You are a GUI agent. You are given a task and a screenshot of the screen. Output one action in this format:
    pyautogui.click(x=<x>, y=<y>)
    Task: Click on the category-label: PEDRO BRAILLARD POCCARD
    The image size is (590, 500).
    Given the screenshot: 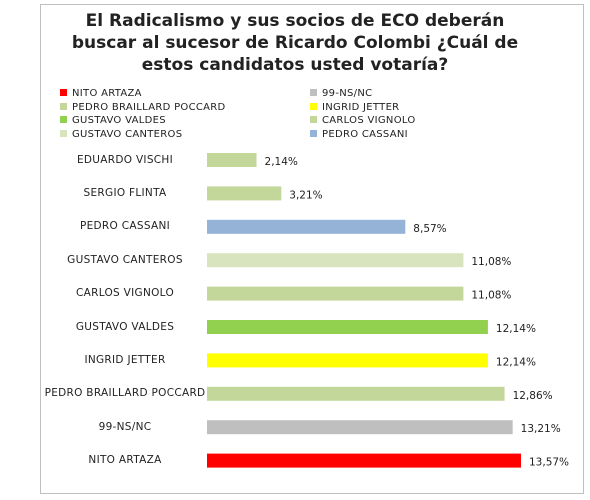 What is the action you would take?
    pyautogui.click(x=125, y=393)
    